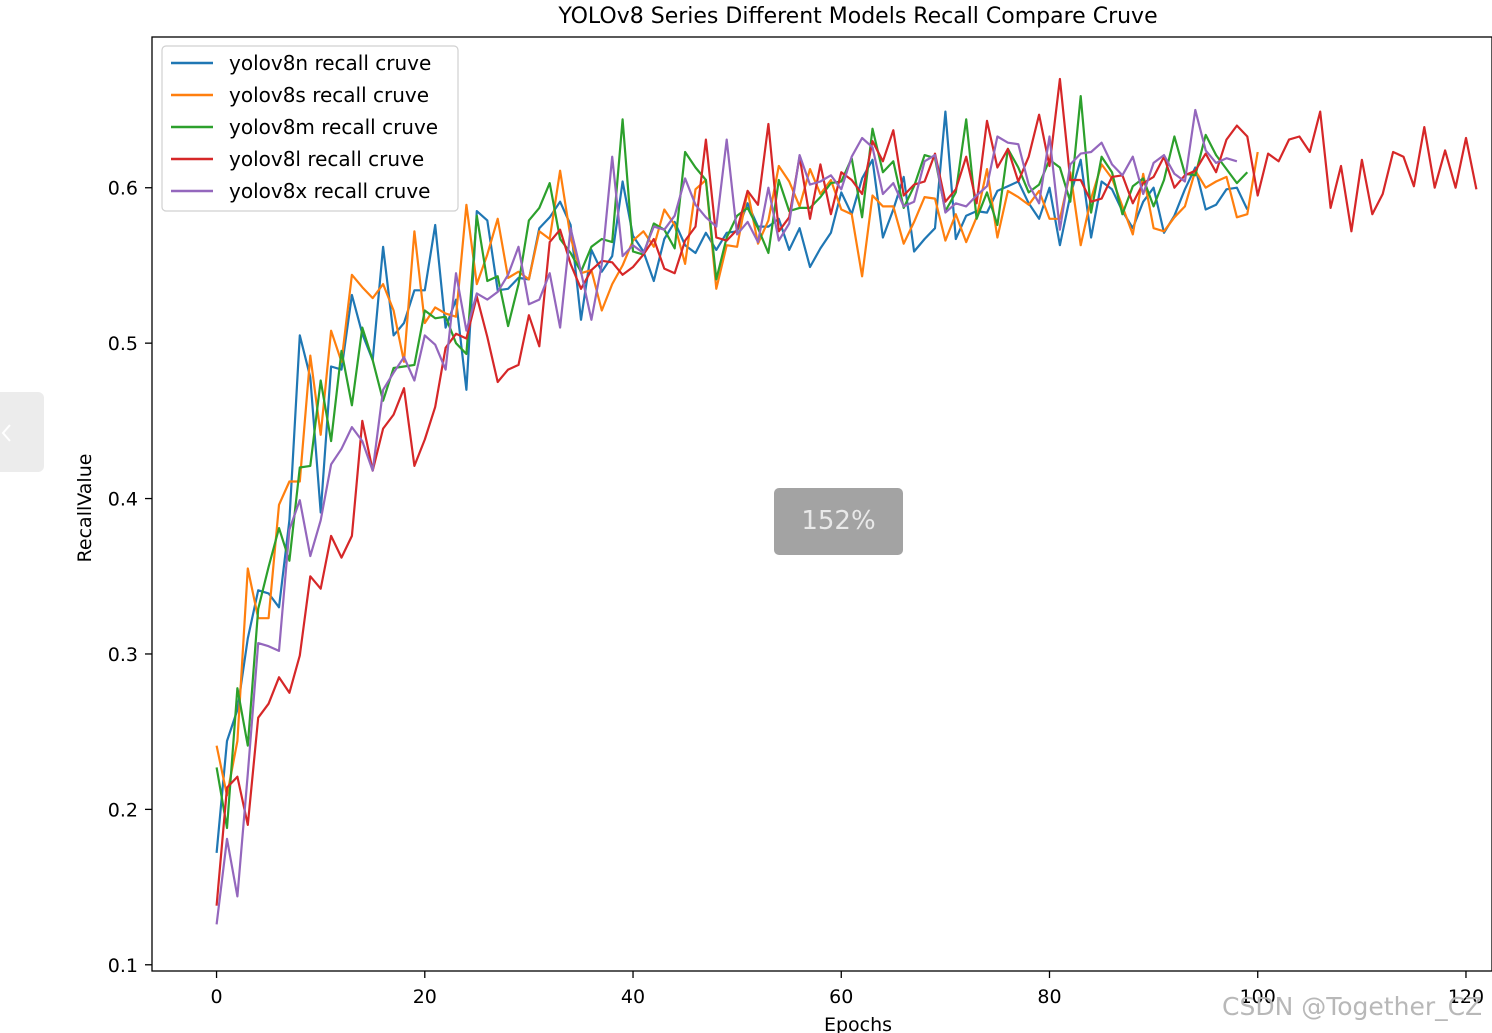  I want to click on x-tick-label: 20, so click(425, 997).